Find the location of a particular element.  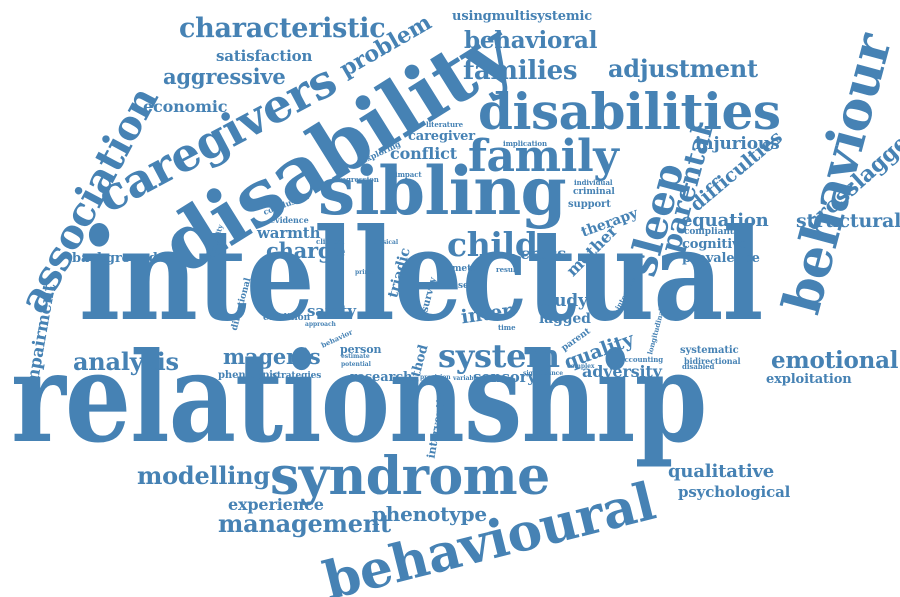

word-physical: physical is located at coordinates (385, 242).